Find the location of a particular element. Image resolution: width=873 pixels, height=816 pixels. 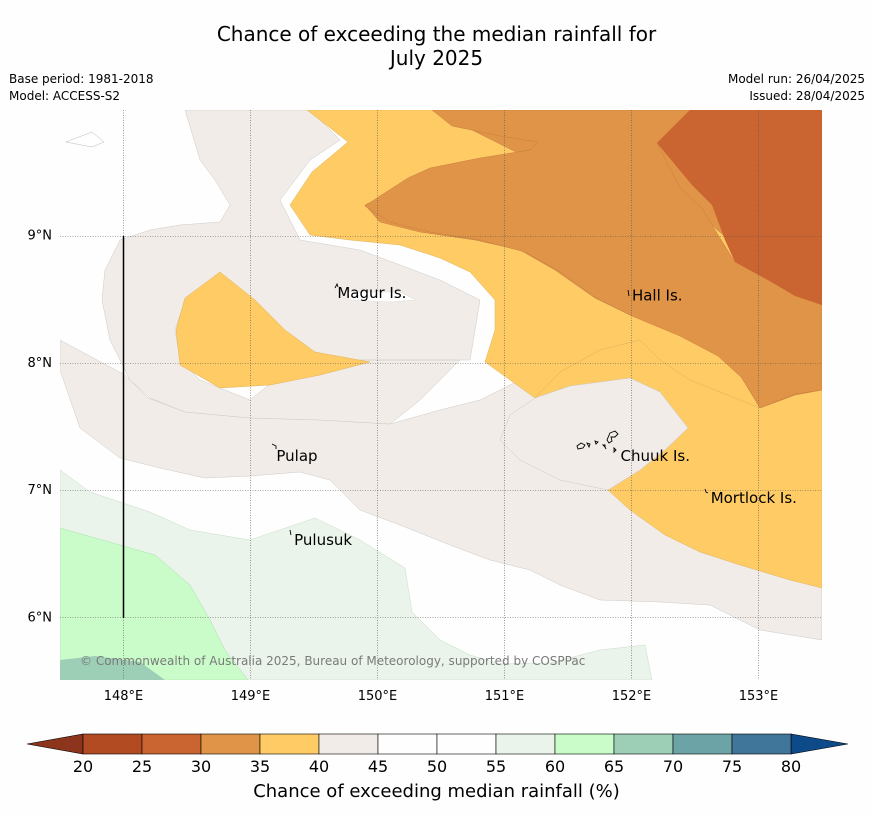

colorbar-tick-8: 60 is located at coordinates (555, 766).